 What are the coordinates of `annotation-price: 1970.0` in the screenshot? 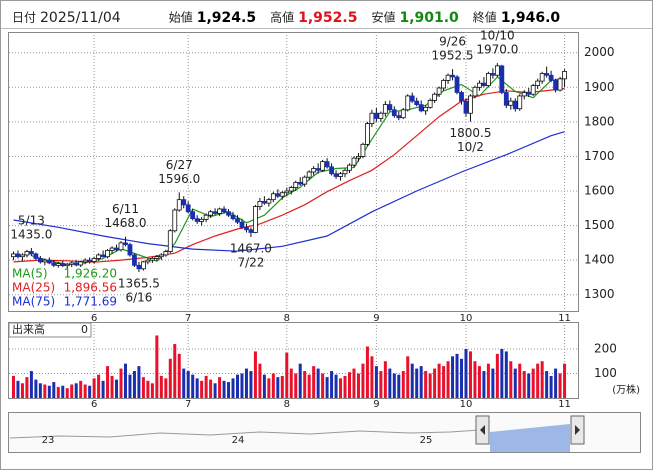 It's located at (497, 50).